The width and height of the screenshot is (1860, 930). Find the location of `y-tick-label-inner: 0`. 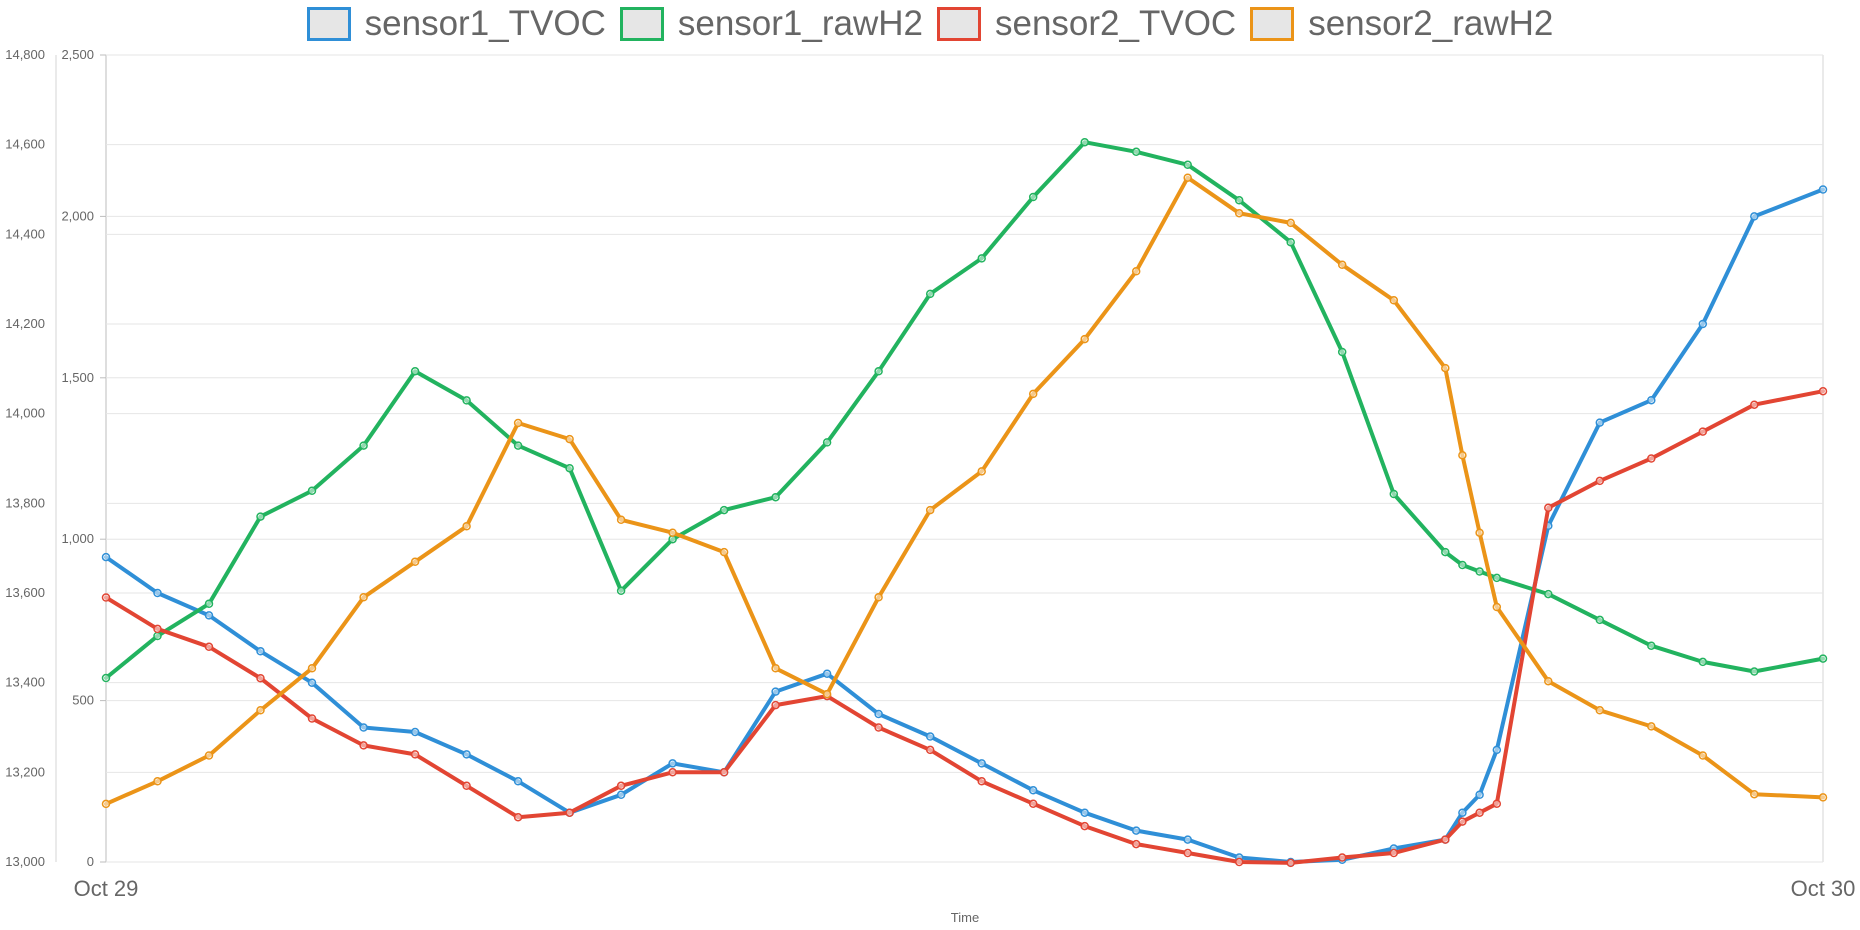

y-tick-label-inner: 0 is located at coordinates (90, 861).